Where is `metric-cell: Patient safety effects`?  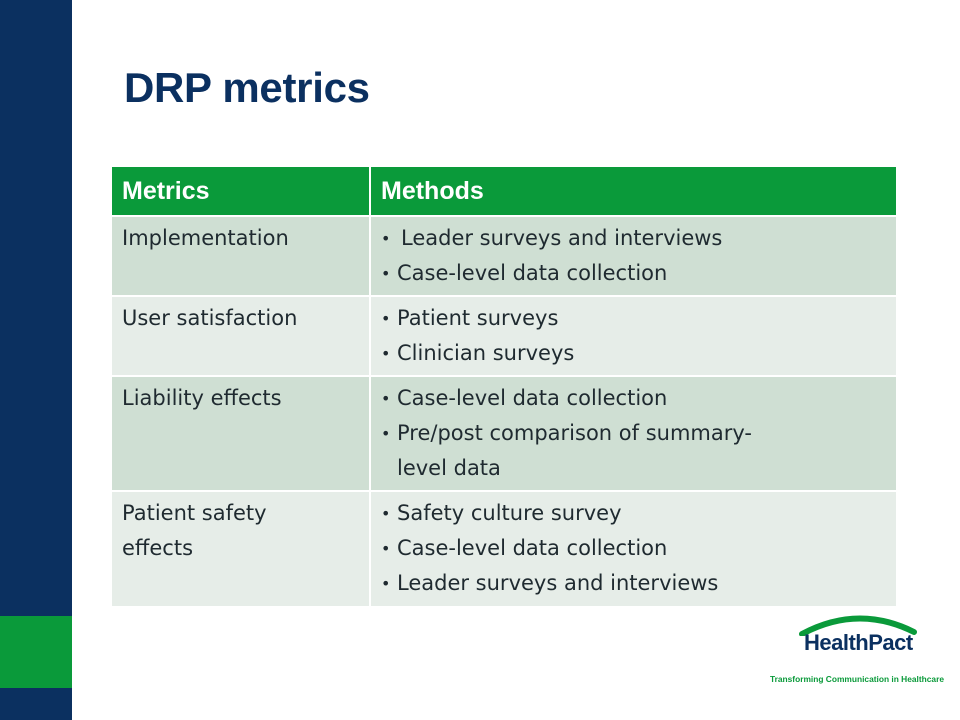
metric-cell: Patient safety effects is located at coordinates (241, 549).